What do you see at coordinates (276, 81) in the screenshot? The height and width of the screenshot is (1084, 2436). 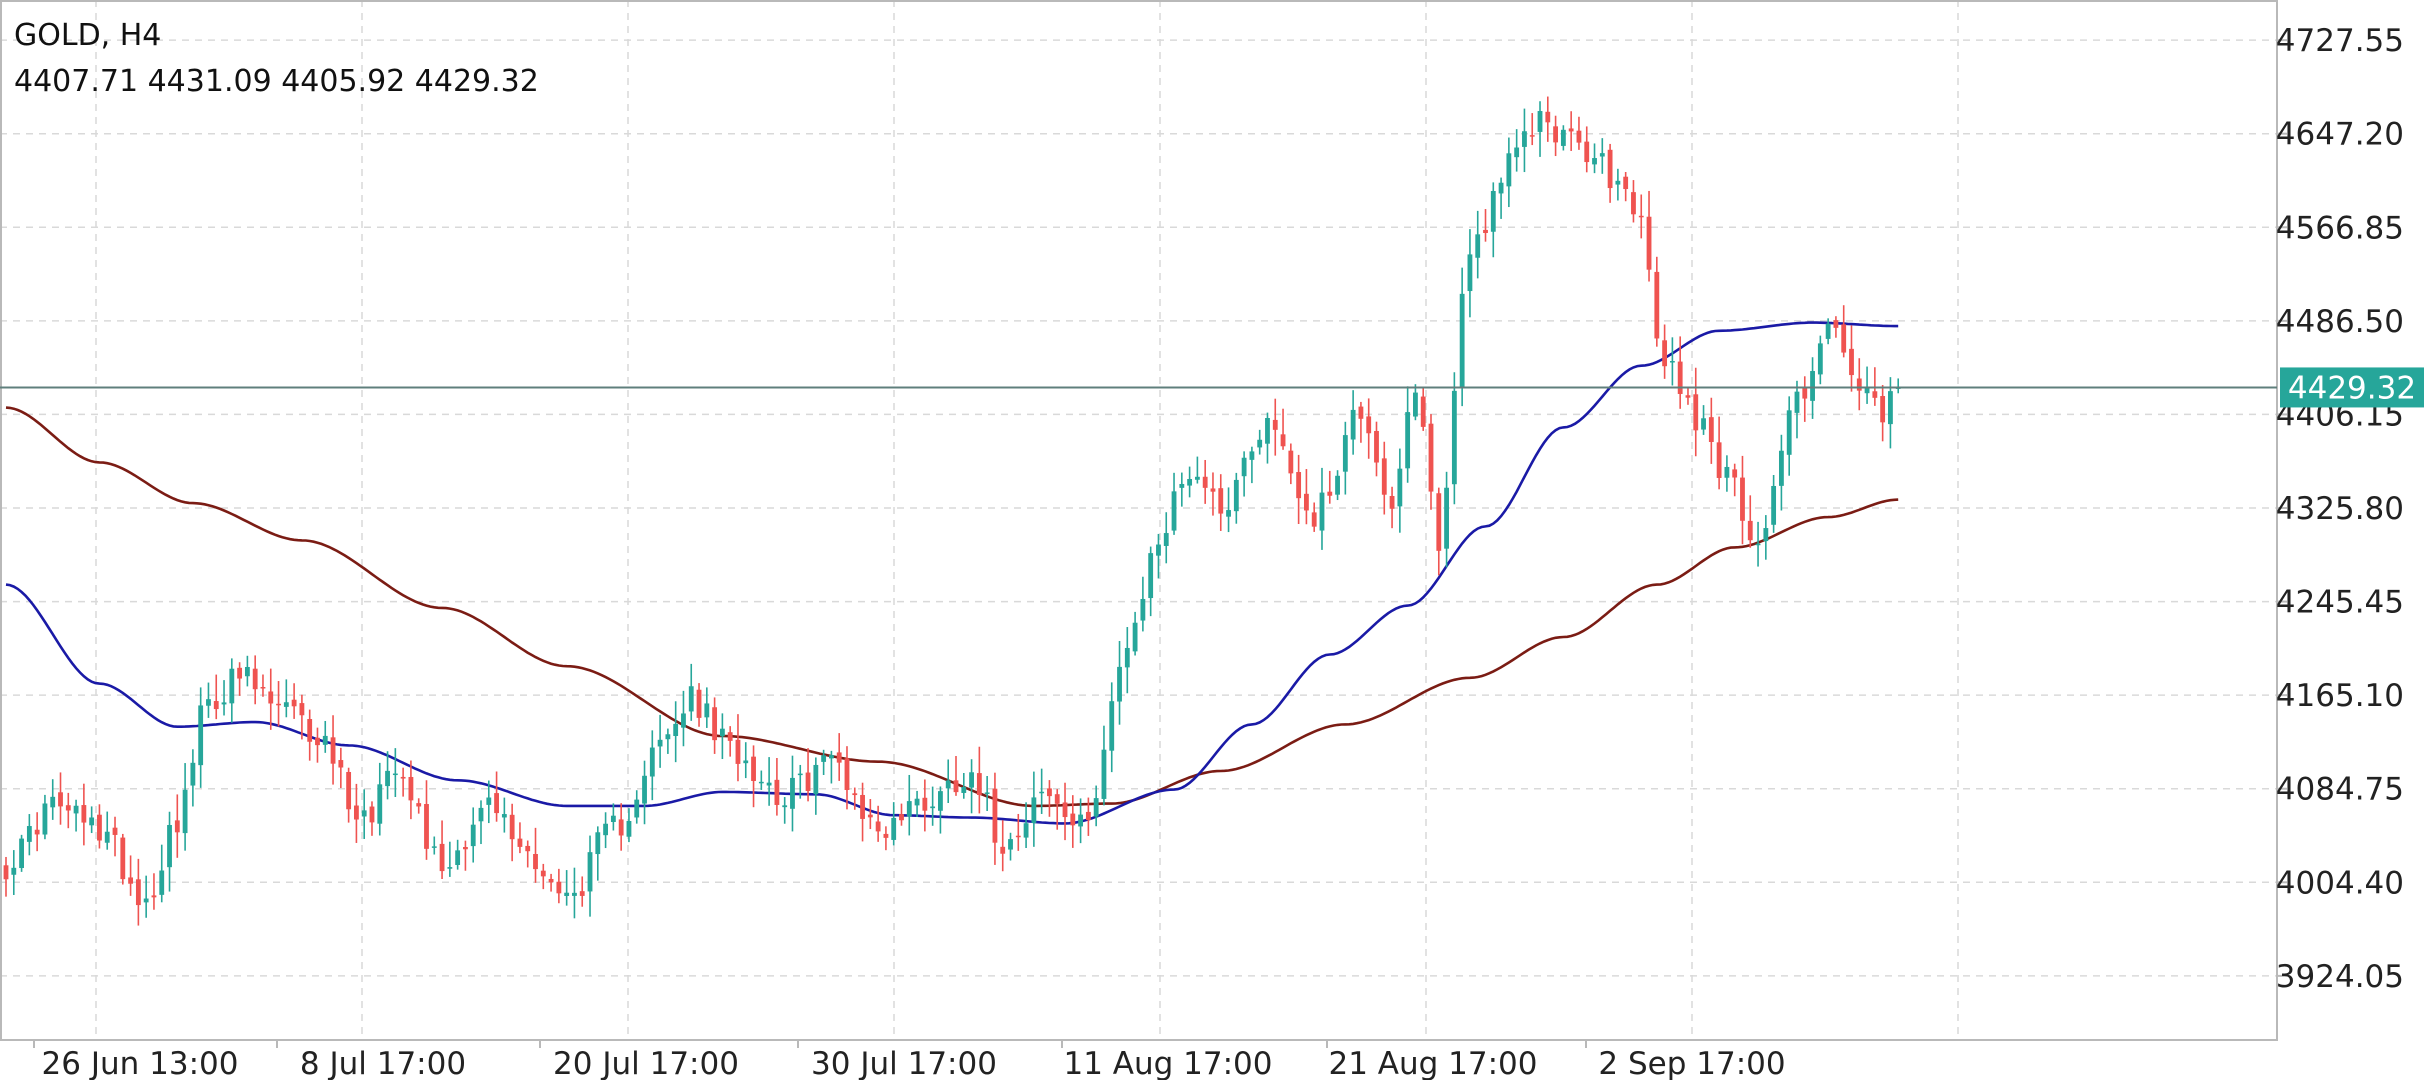 I see `ohlc-values: 4407.71 4431.09 4405.92 4429.32` at bounding box center [276, 81].